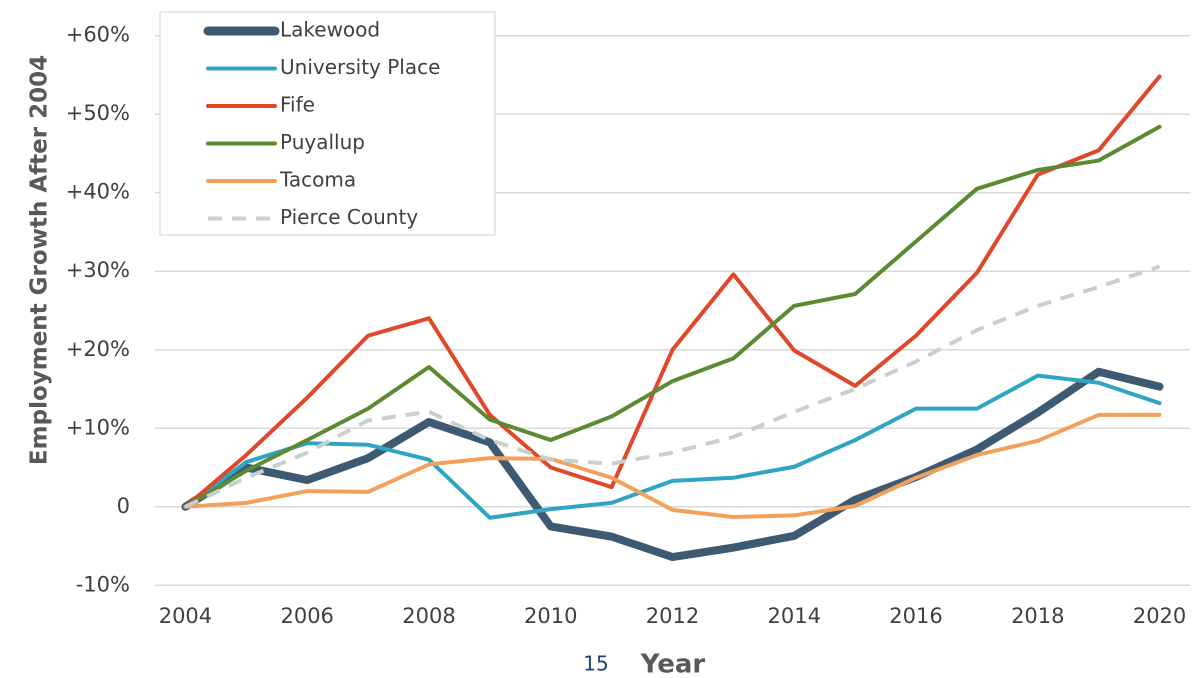 The height and width of the screenshot is (678, 1195). I want to click on line-series, so click(672, 465).